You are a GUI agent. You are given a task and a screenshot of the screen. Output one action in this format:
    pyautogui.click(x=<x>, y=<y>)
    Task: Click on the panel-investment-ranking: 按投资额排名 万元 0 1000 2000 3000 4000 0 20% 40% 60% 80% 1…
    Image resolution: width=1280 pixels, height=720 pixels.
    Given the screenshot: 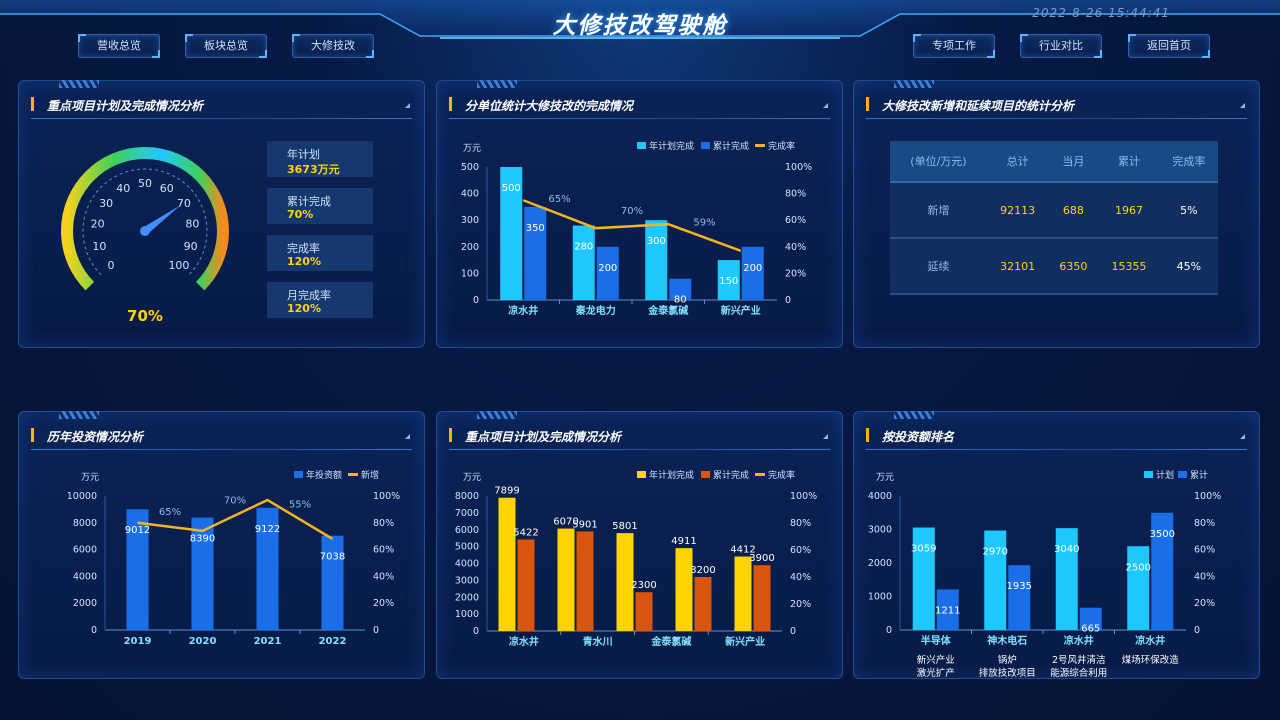 What is the action you would take?
    pyautogui.click(x=1056, y=545)
    